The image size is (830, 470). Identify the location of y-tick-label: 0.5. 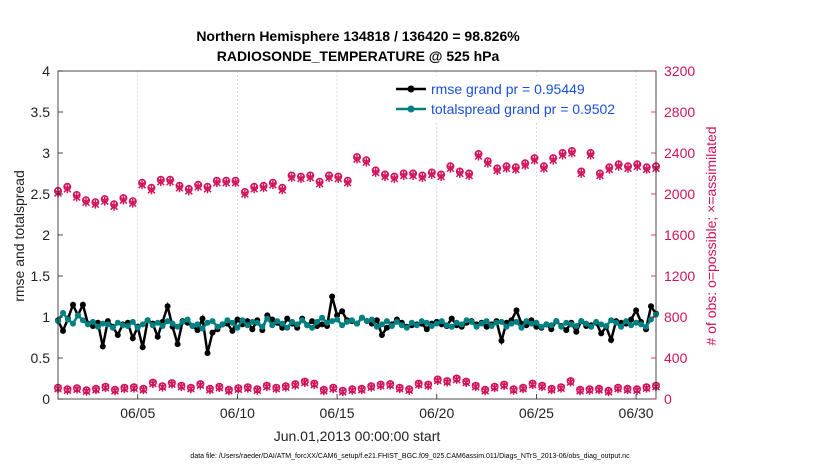
(41, 358).